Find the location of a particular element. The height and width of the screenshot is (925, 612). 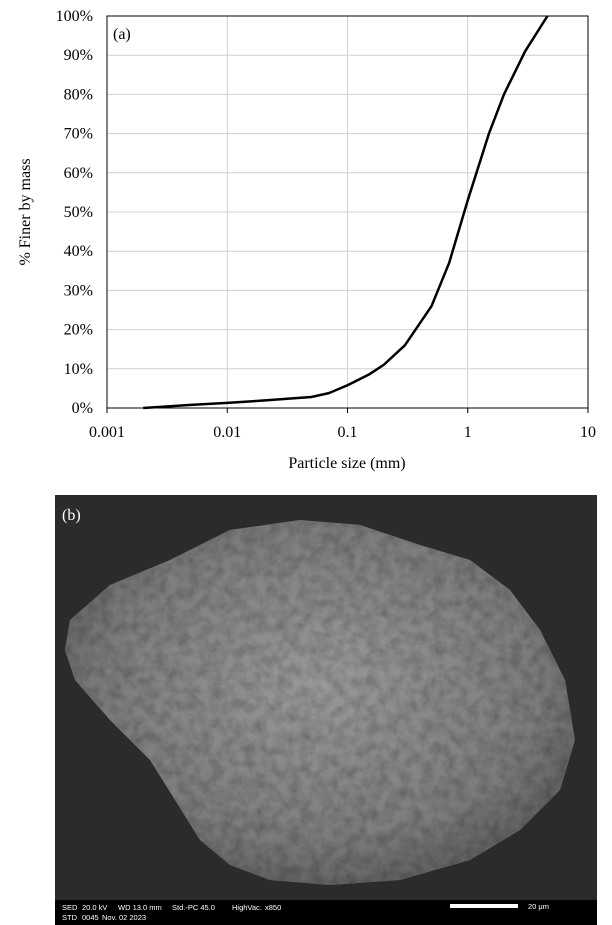

y-axis-label: % Finer by mass is located at coordinates (25, 211).